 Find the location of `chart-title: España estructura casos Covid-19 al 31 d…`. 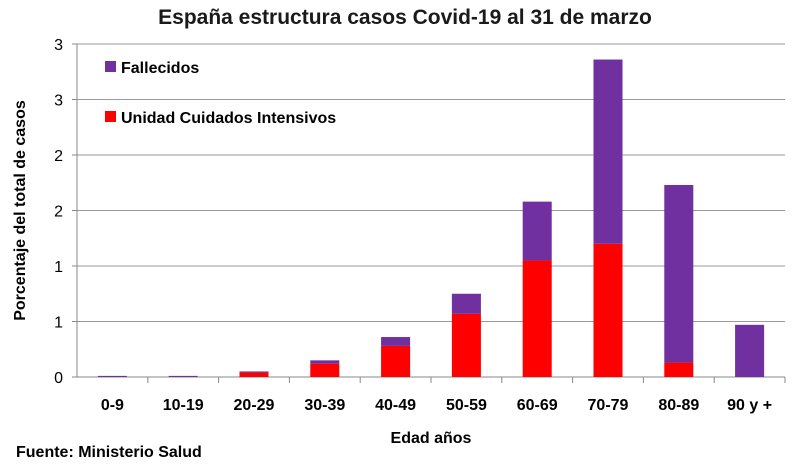

chart-title: España estructura casos Covid-19 al 31 d… is located at coordinates (405, 17).